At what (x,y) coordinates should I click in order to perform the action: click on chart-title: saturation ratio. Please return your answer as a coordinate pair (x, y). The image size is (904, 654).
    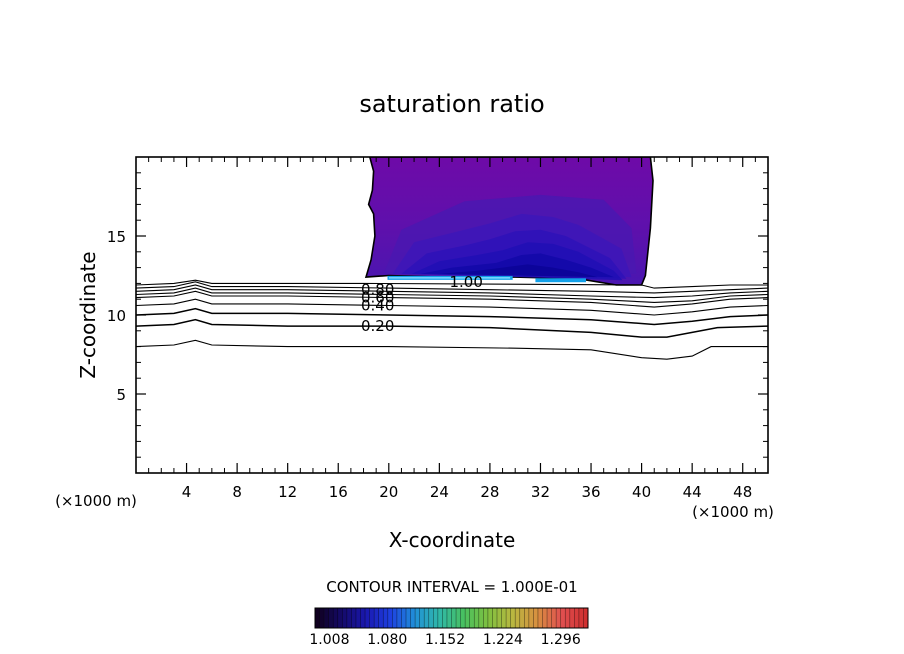
    Looking at the image, I should click on (451, 104).